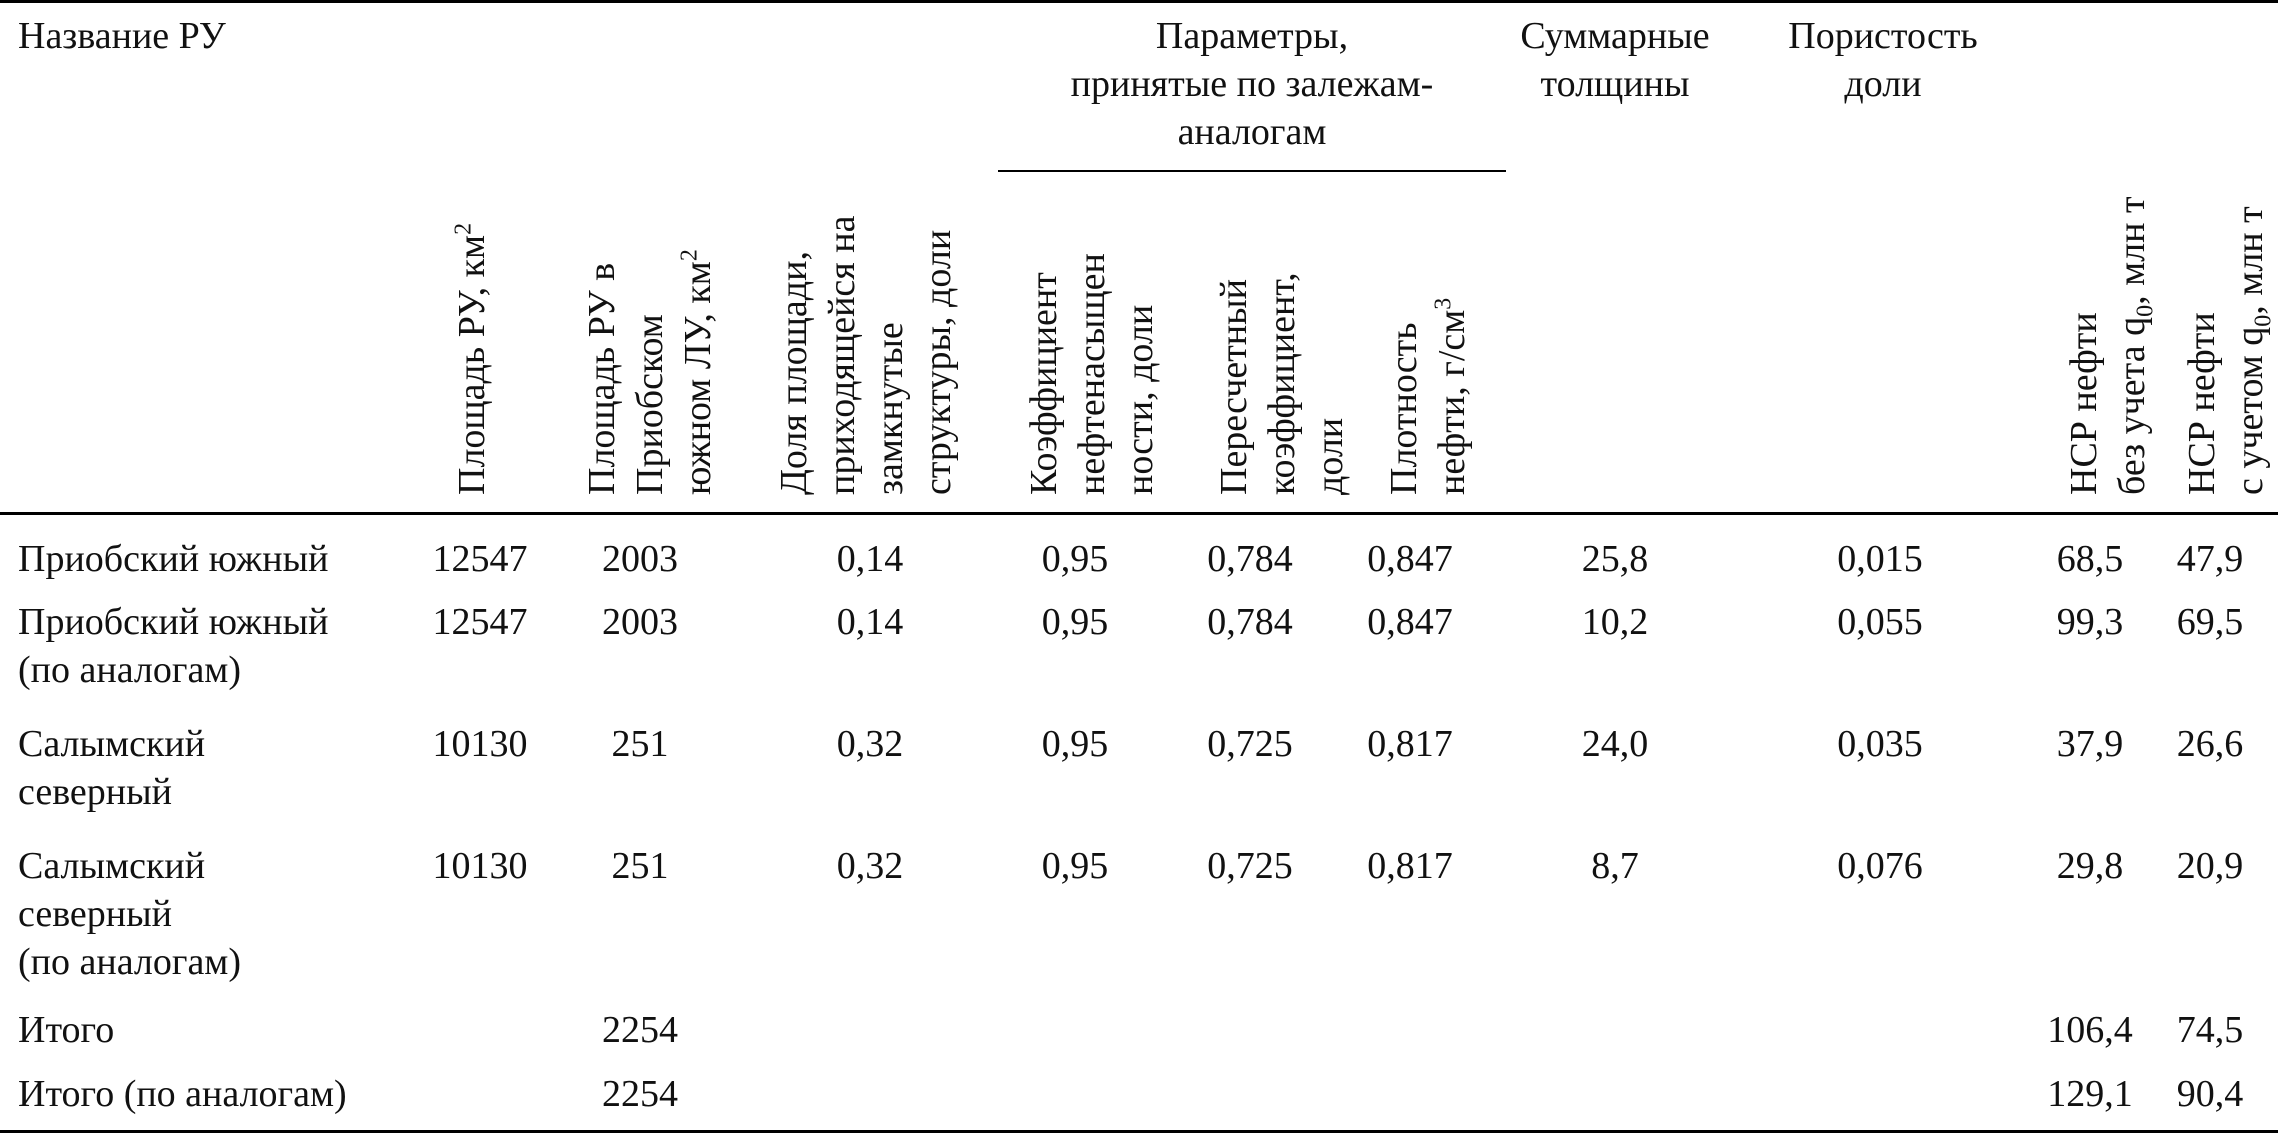 The width and height of the screenshot is (2278, 1137). Describe the element at coordinates (1880, 559) in the screenshot. I see `cell-porosity: 0,015` at that location.